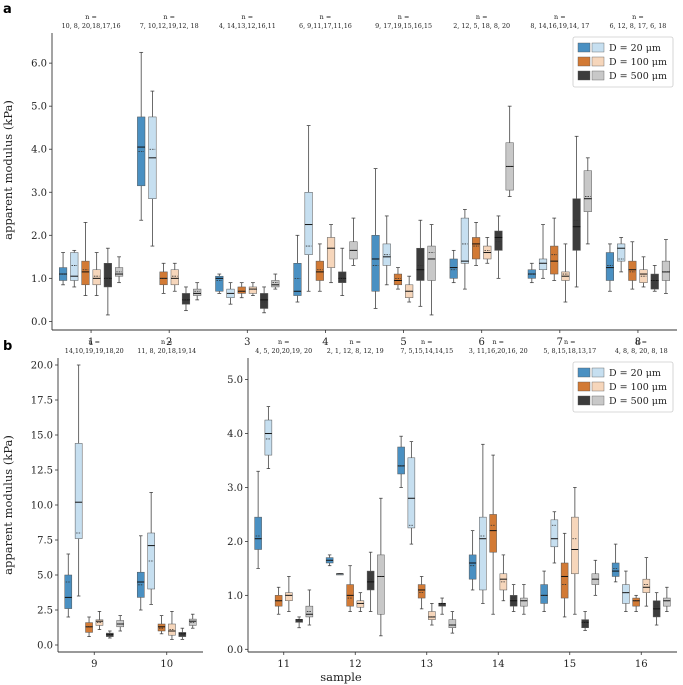  Describe the element at coordinates (403, 26) in the screenshot. I see `n-count-label: 9, 17,19,15,16,15` at that location.